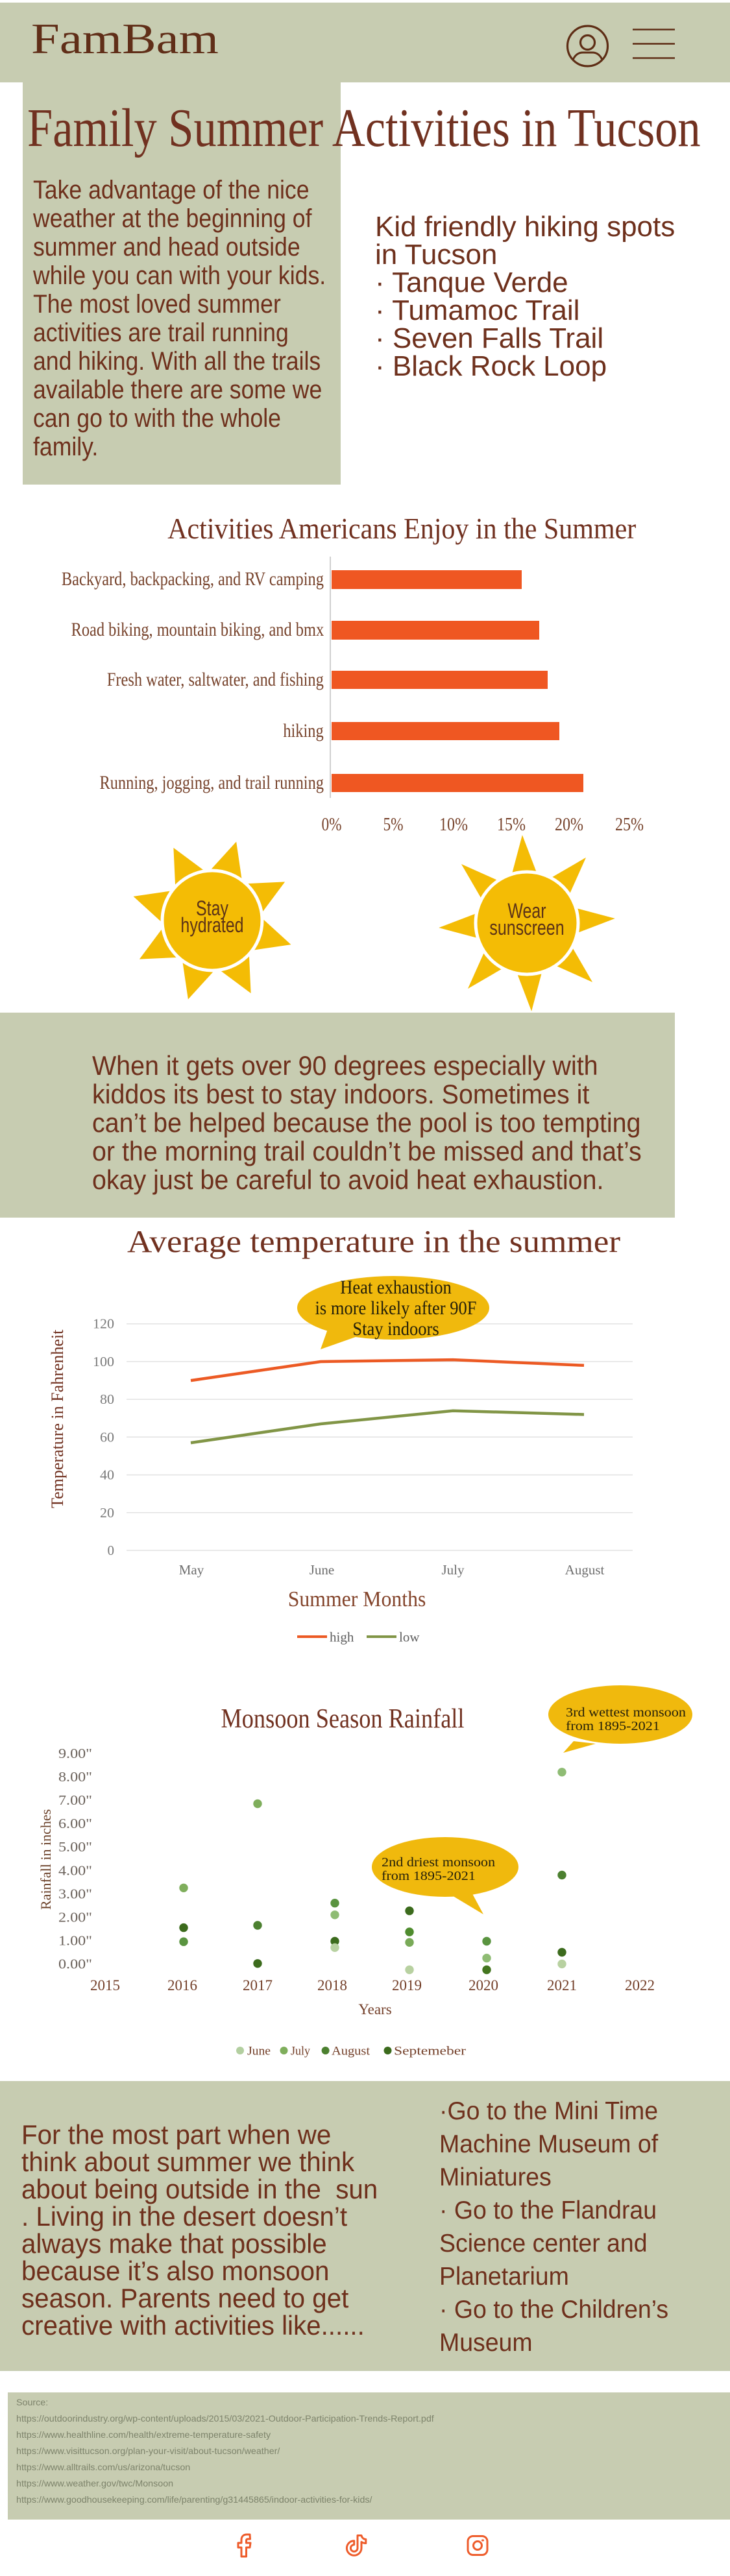 This screenshot has width=730, height=2576. What do you see at coordinates (258, 1985) in the screenshot?
I see `svg-text: 2017` at bounding box center [258, 1985].